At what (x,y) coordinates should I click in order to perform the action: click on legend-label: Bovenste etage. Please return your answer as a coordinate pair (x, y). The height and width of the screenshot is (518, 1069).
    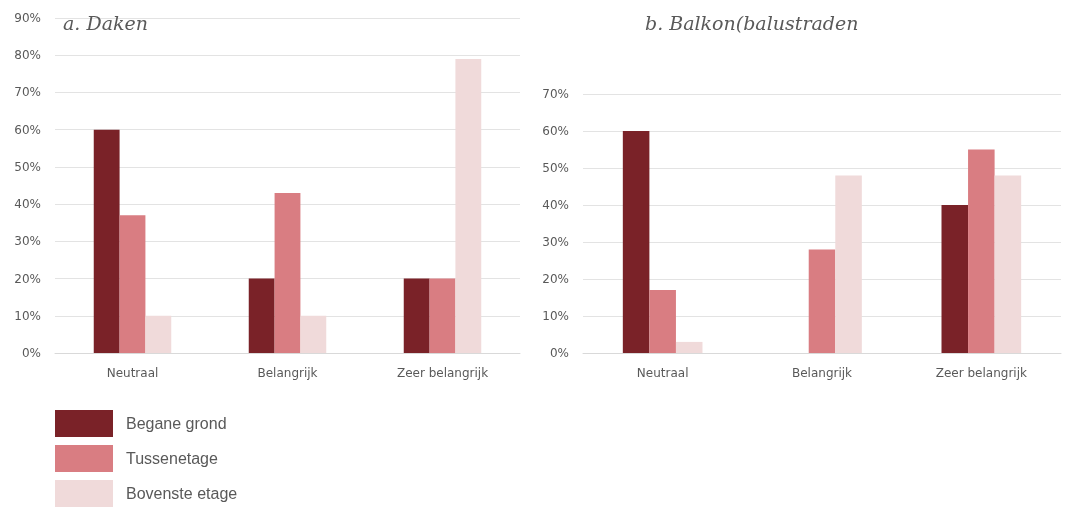
    Looking at the image, I should click on (182, 493).